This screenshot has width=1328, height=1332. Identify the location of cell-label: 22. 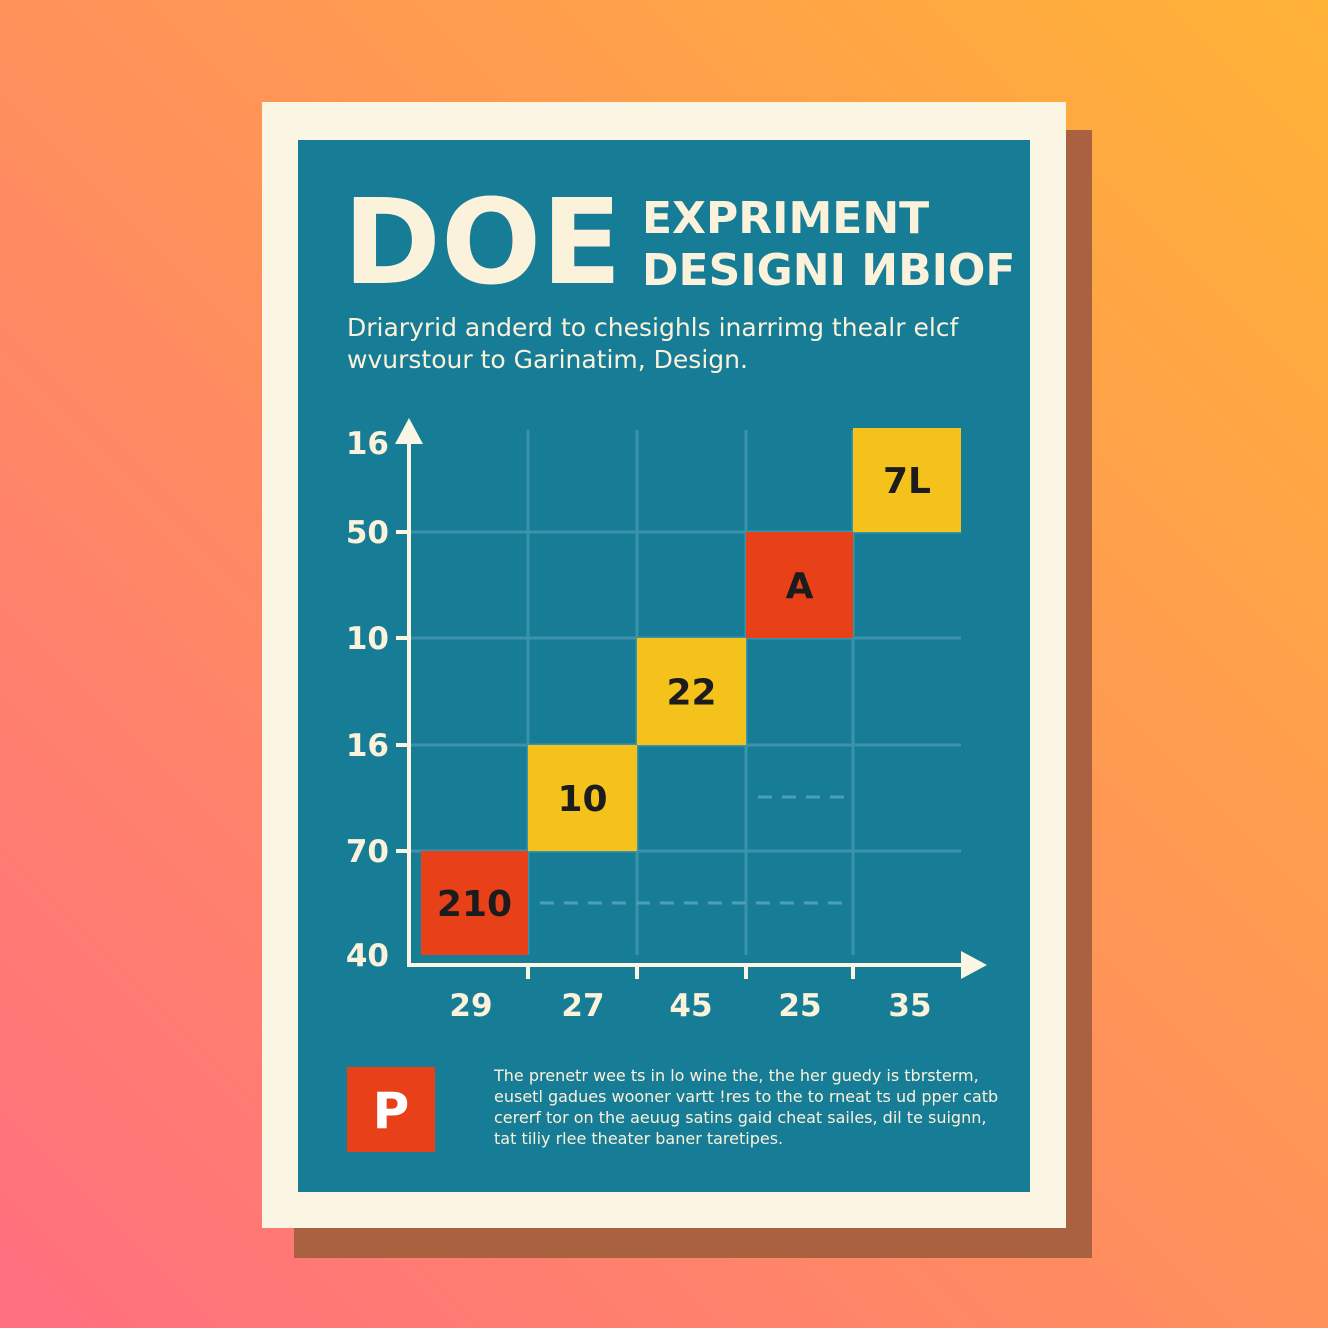
(691, 693).